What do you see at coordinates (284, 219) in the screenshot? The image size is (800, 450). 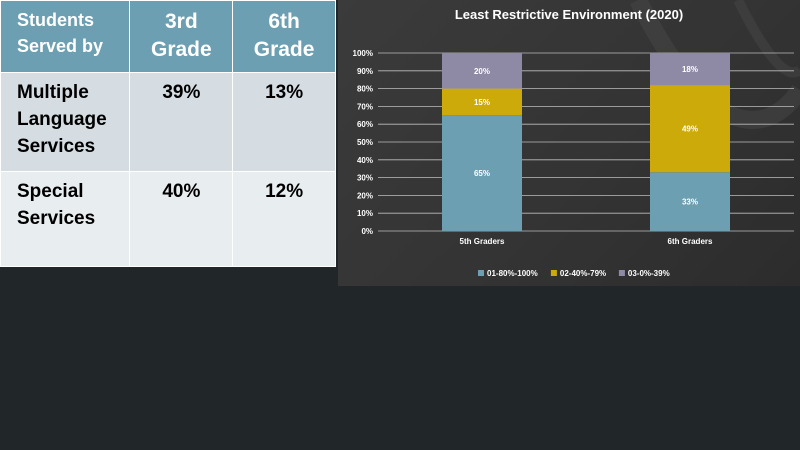 I see `cell-value: 12%` at bounding box center [284, 219].